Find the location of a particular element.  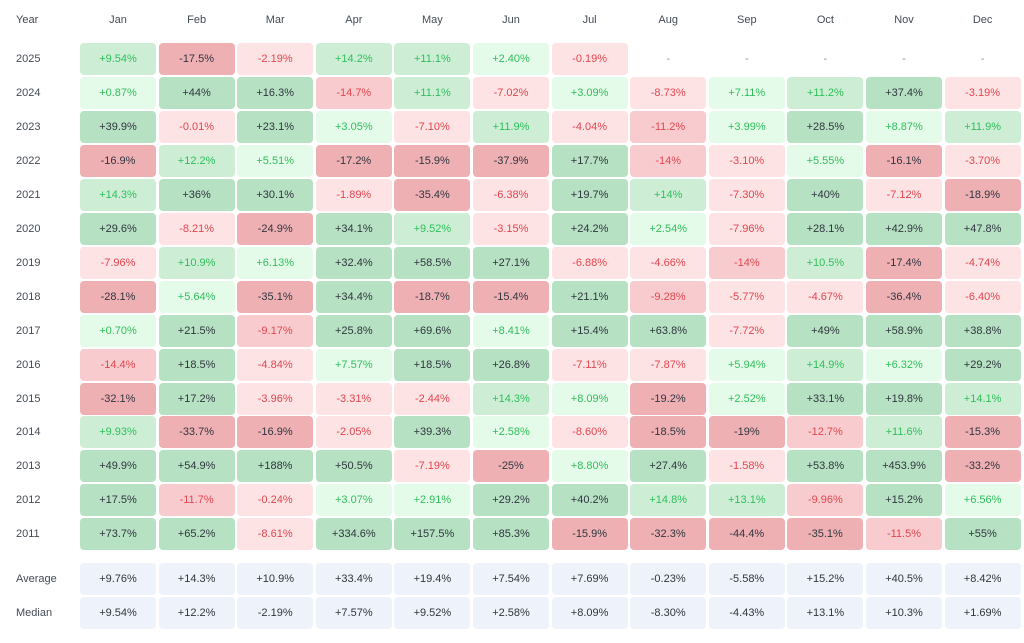

heatmap-cell: +23.1% is located at coordinates (275, 126).